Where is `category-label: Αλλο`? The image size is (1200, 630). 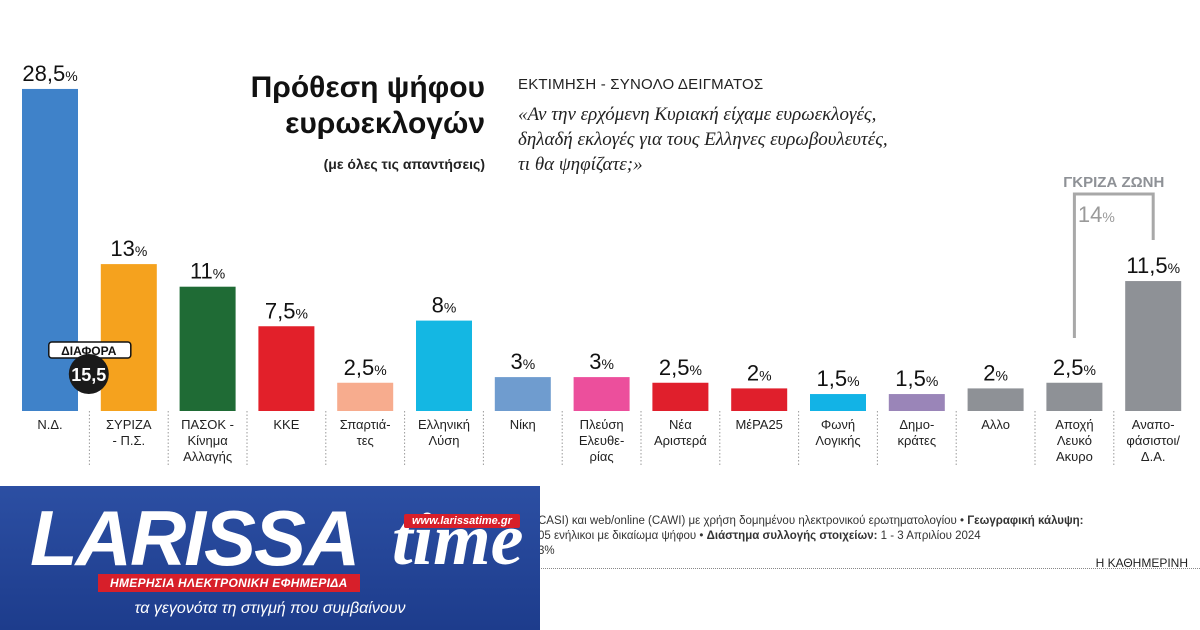 category-label: Αλλο is located at coordinates (995, 424).